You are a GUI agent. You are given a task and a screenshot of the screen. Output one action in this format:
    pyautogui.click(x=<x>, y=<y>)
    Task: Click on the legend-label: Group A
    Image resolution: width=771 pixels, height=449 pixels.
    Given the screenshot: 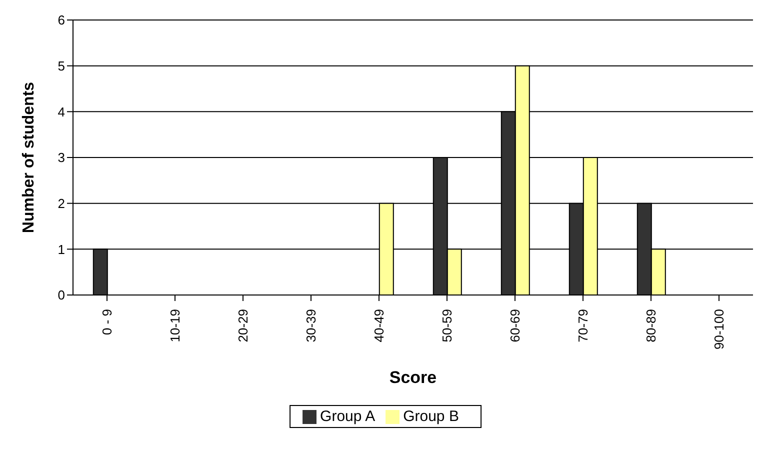 What is the action you would take?
    pyautogui.click(x=348, y=416)
    